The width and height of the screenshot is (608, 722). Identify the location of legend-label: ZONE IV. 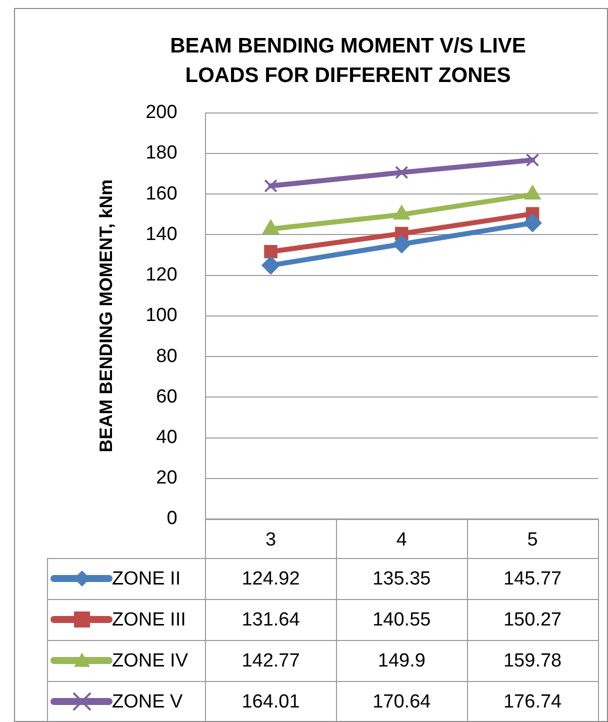
(150, 661).